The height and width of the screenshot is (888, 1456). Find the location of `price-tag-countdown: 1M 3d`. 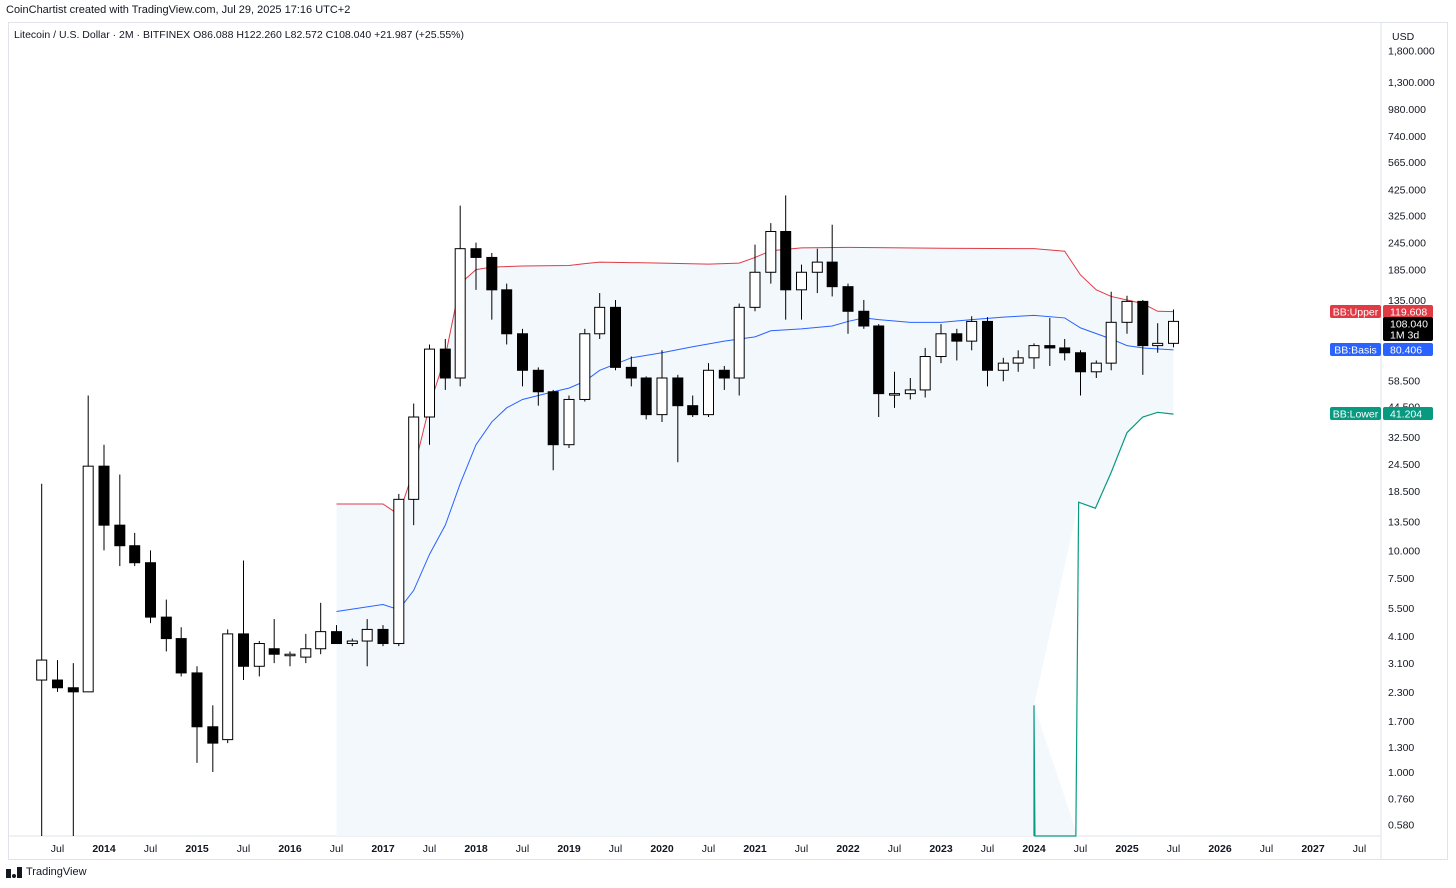

price-tag-countdown: 1M 3d is located at coordinates (1404, 336).